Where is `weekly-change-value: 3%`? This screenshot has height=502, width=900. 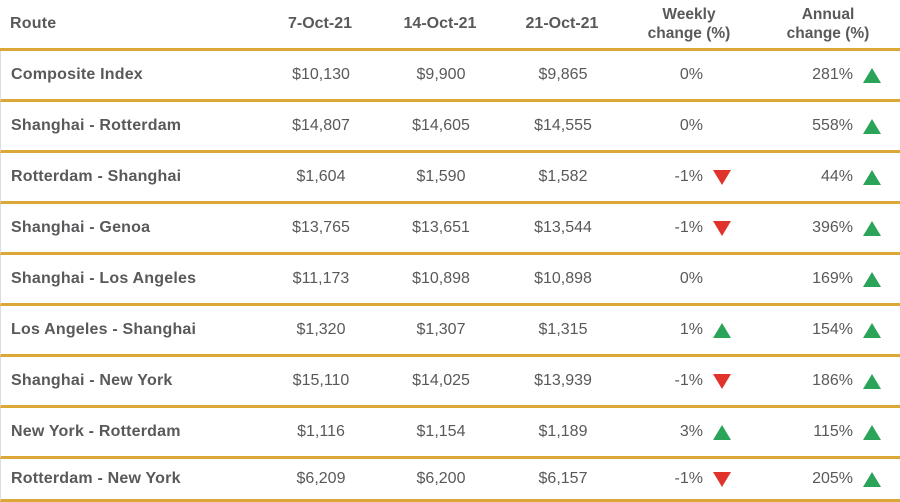 weekly-change-value: 3% is located at coordinates (691, 431).